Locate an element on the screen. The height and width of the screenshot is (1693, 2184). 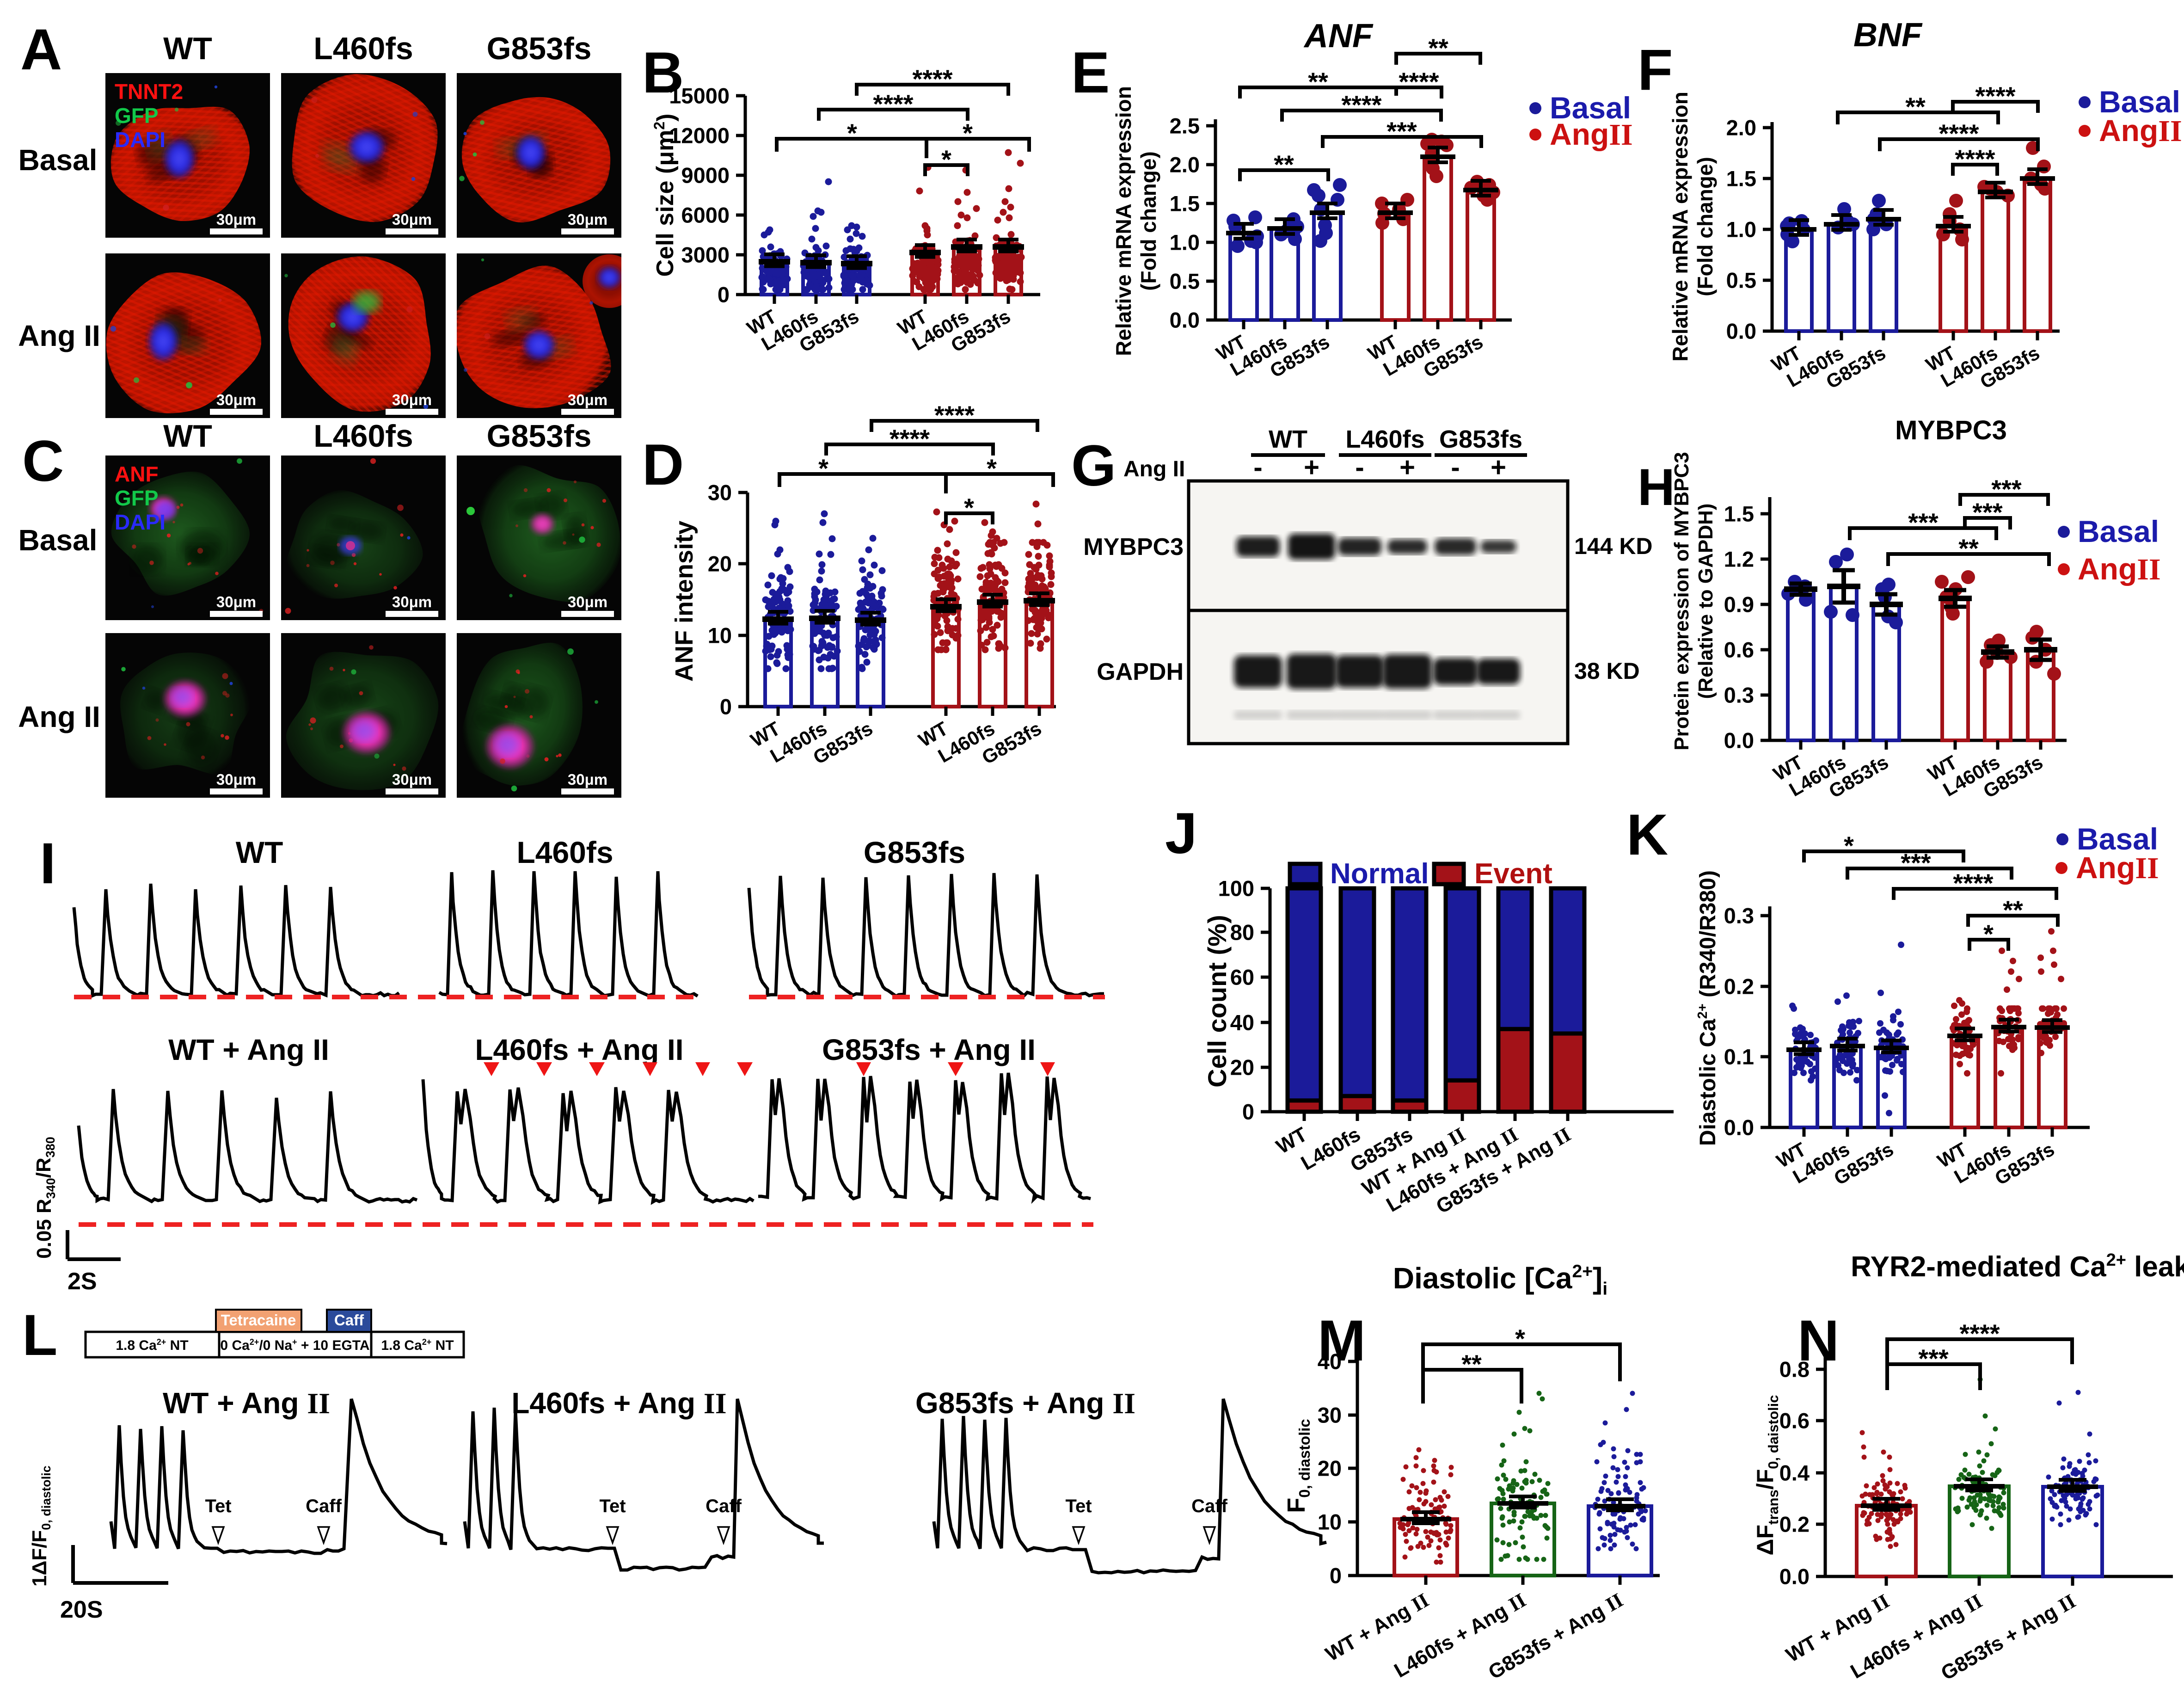
svg-text: GAPDH is located at coordinates (1140, 672).